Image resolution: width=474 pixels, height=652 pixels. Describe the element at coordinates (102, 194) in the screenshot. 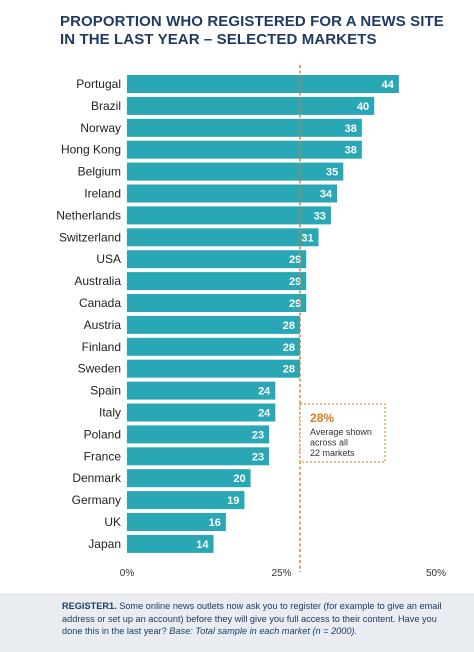

I see `category-label: Ireland` at that location.